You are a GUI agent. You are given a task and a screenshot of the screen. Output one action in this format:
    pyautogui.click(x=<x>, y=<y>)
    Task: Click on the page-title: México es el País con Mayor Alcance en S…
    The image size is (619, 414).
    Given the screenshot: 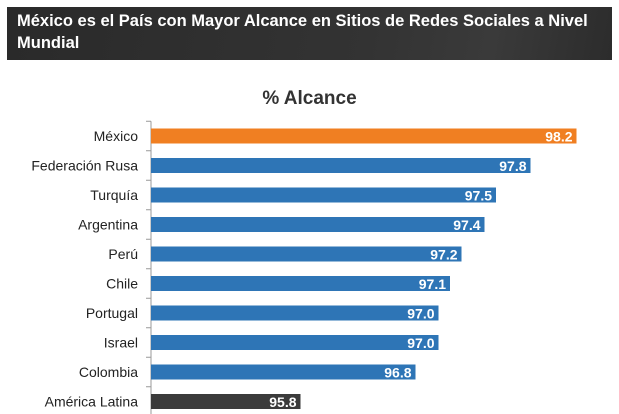 What is the action you would take?
    pyautogui.click(x=302, y=32)
    